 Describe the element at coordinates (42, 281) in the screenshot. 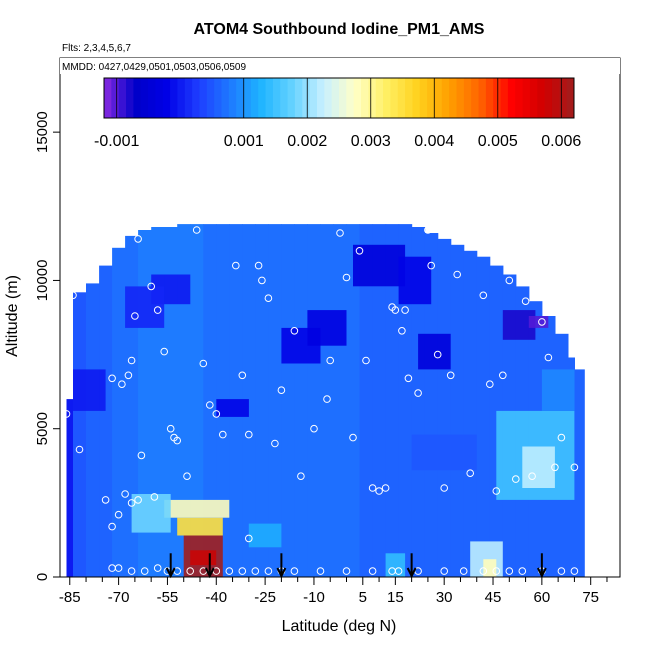

I see `y-tick-label: 10000` at that location.